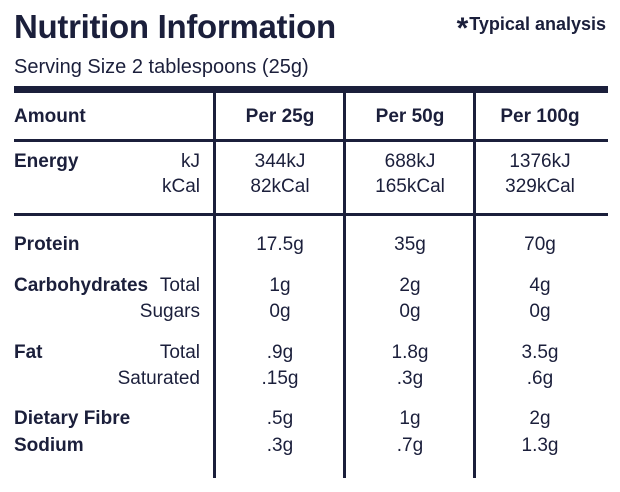 Image resolution: width=620 pixels, height=492 pixels. Describe the element at coordinates (49, 445) in the screenshot. I see `sodium-label: Sodium` at that location.